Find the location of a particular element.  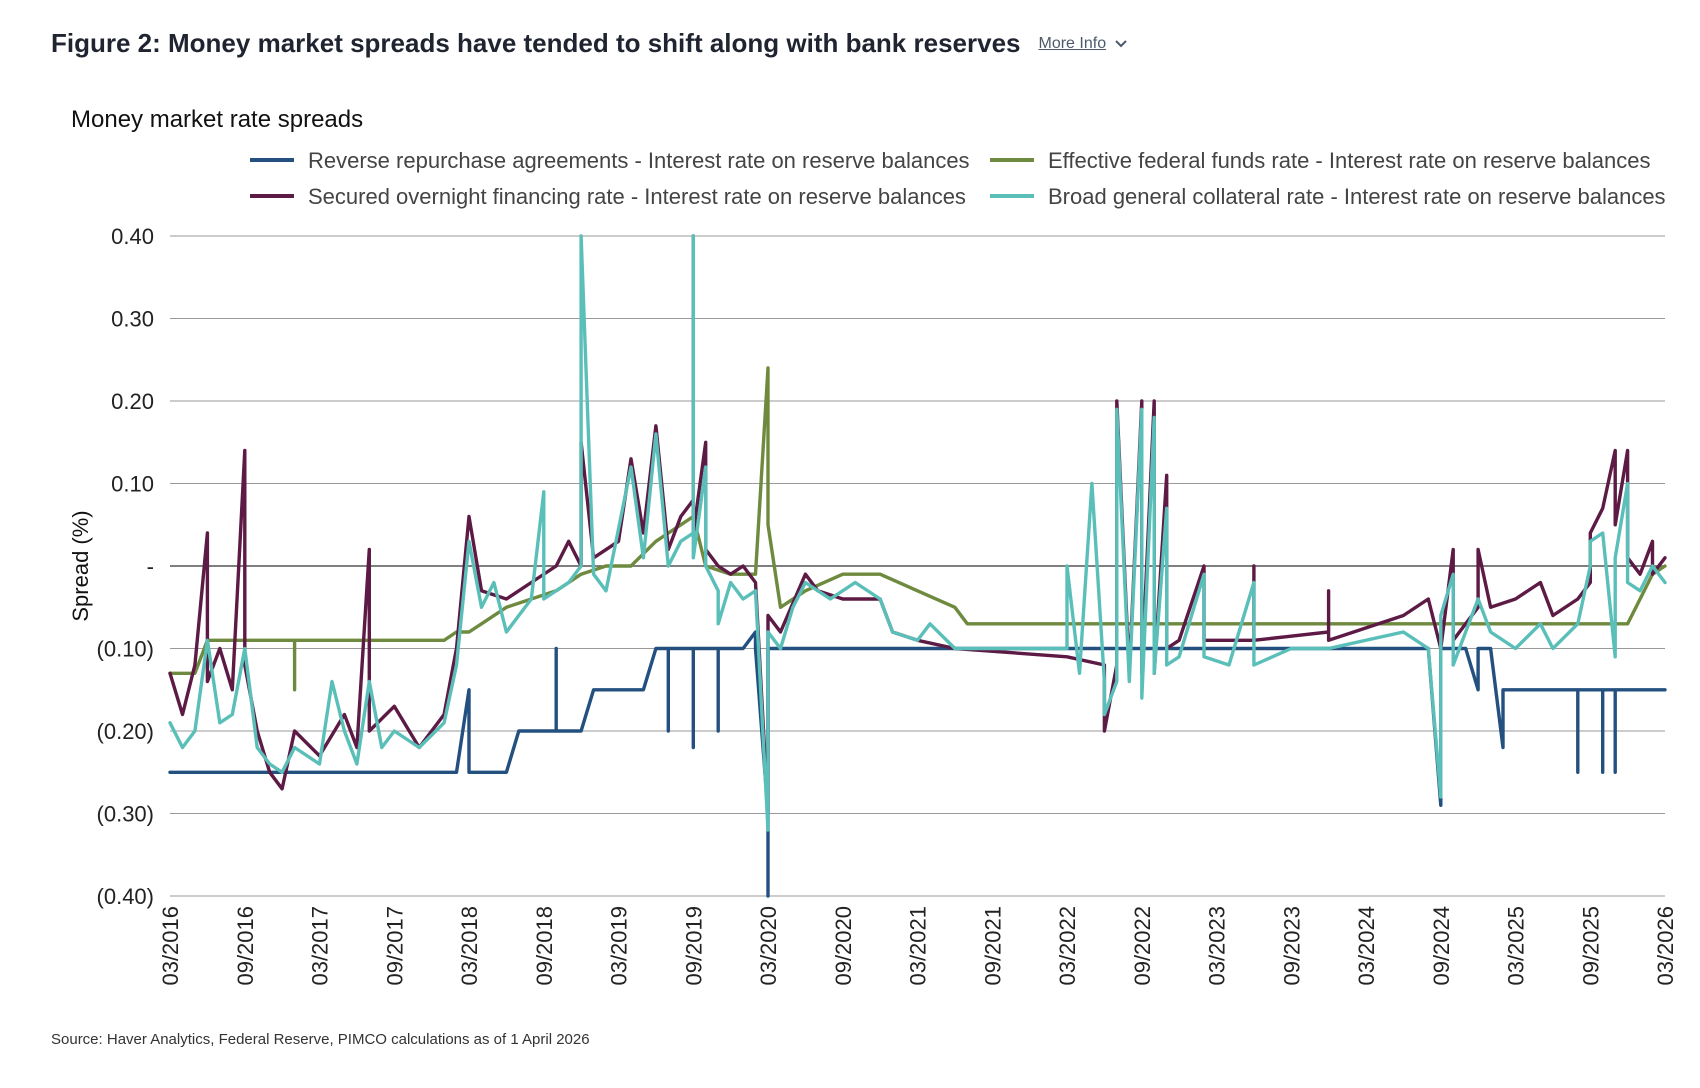

x-tick-label: 09/2021 is located at coordinates (992, 946).